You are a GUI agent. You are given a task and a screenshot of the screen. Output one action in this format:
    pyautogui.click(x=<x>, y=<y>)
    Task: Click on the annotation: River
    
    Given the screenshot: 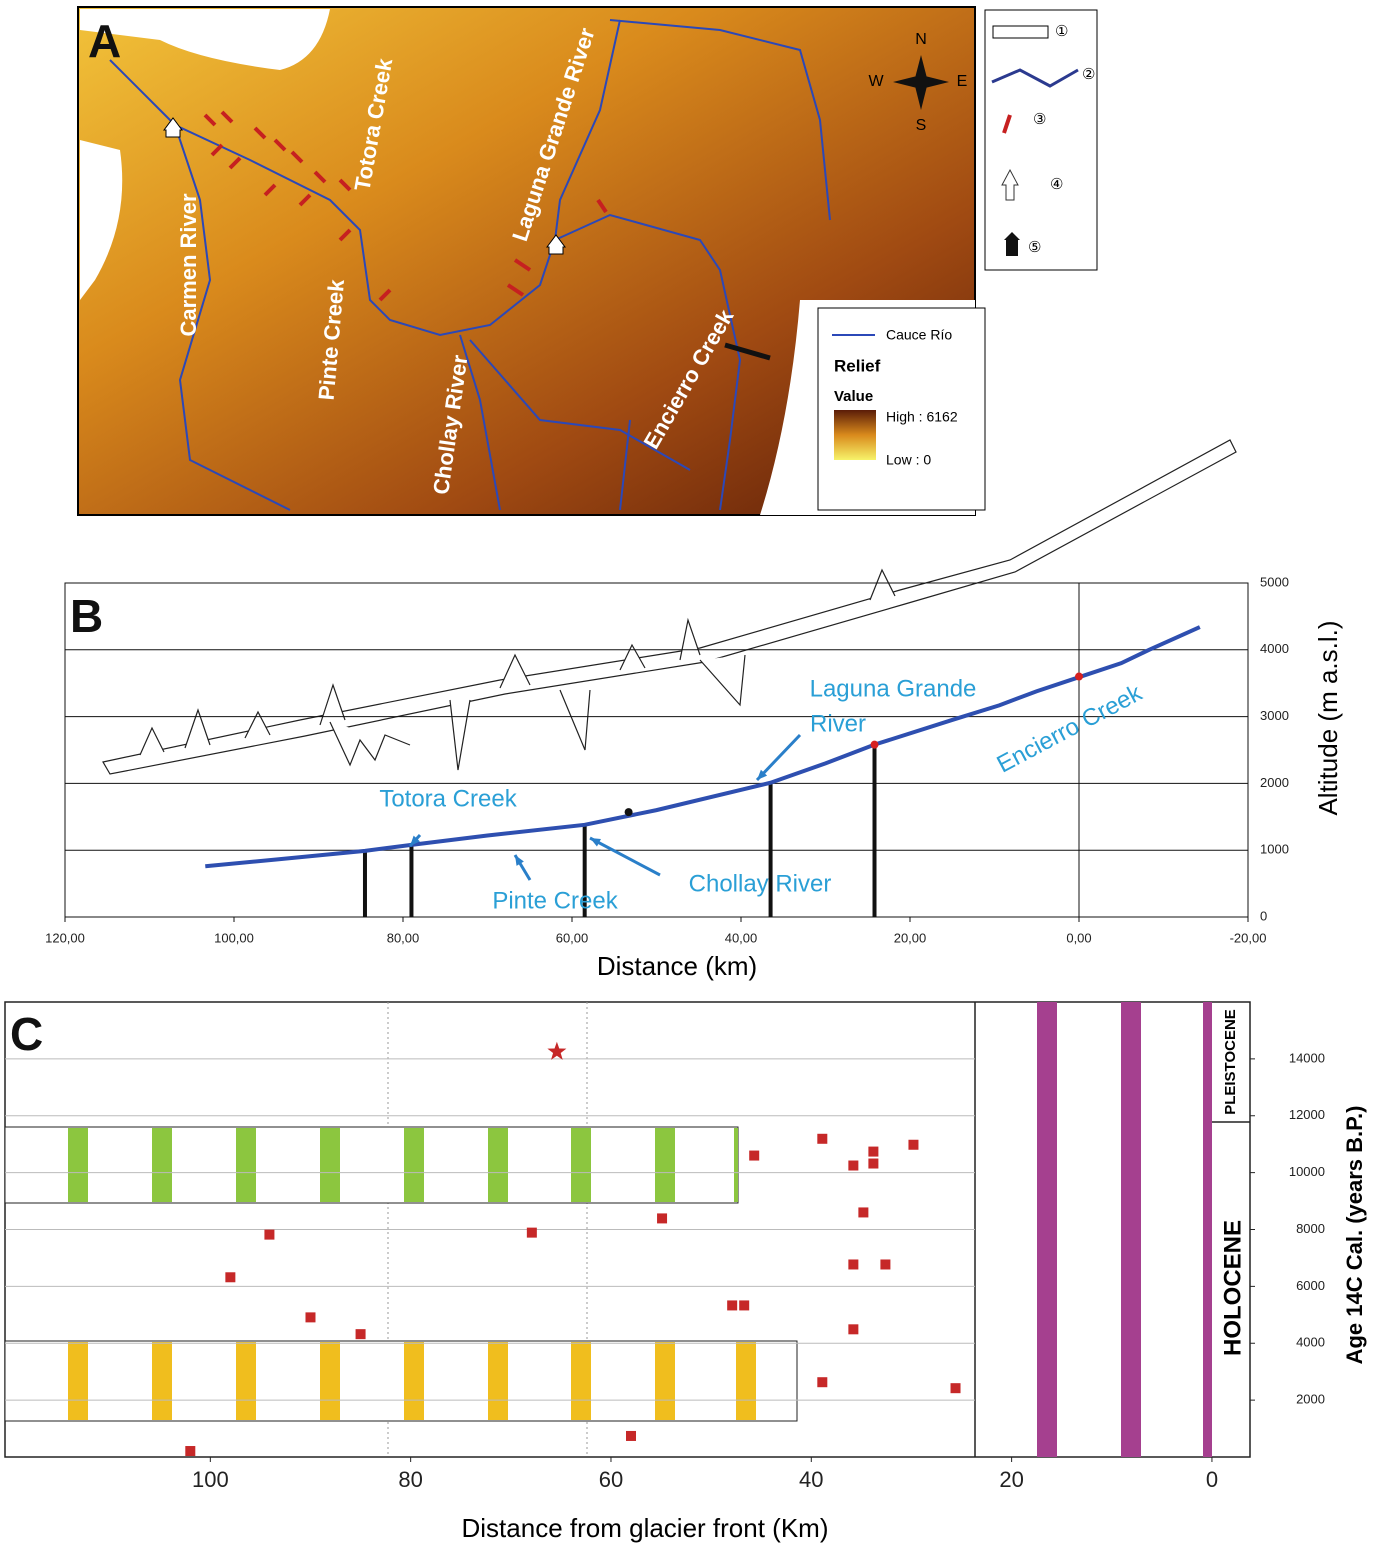 What is the action you would take?
    pyautogui.click(x=838, y=723)
    